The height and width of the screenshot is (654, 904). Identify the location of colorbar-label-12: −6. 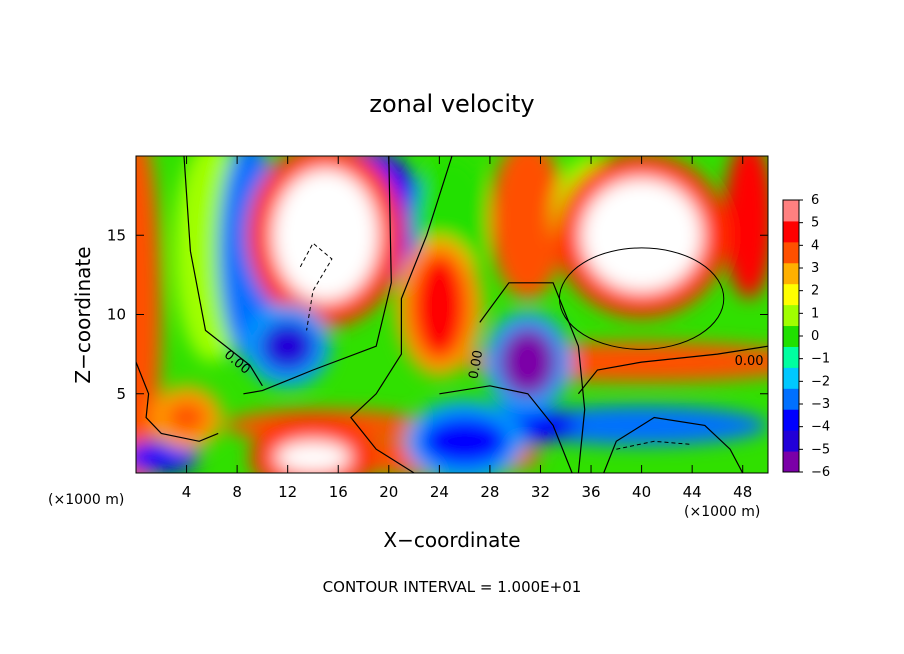
(820, 472).